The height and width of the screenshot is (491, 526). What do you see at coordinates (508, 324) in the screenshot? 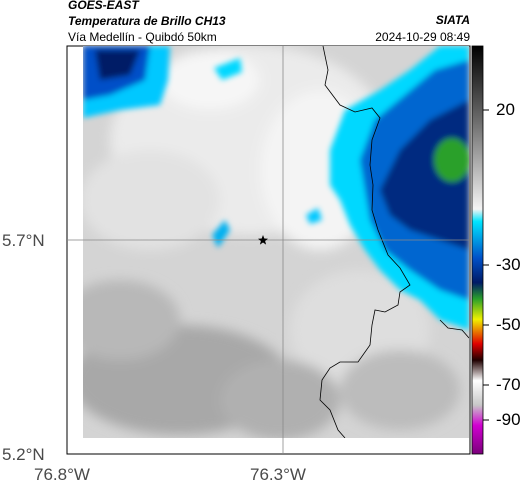
I see `colorbar-tick-label: -50` at bounding box center [508, 324].